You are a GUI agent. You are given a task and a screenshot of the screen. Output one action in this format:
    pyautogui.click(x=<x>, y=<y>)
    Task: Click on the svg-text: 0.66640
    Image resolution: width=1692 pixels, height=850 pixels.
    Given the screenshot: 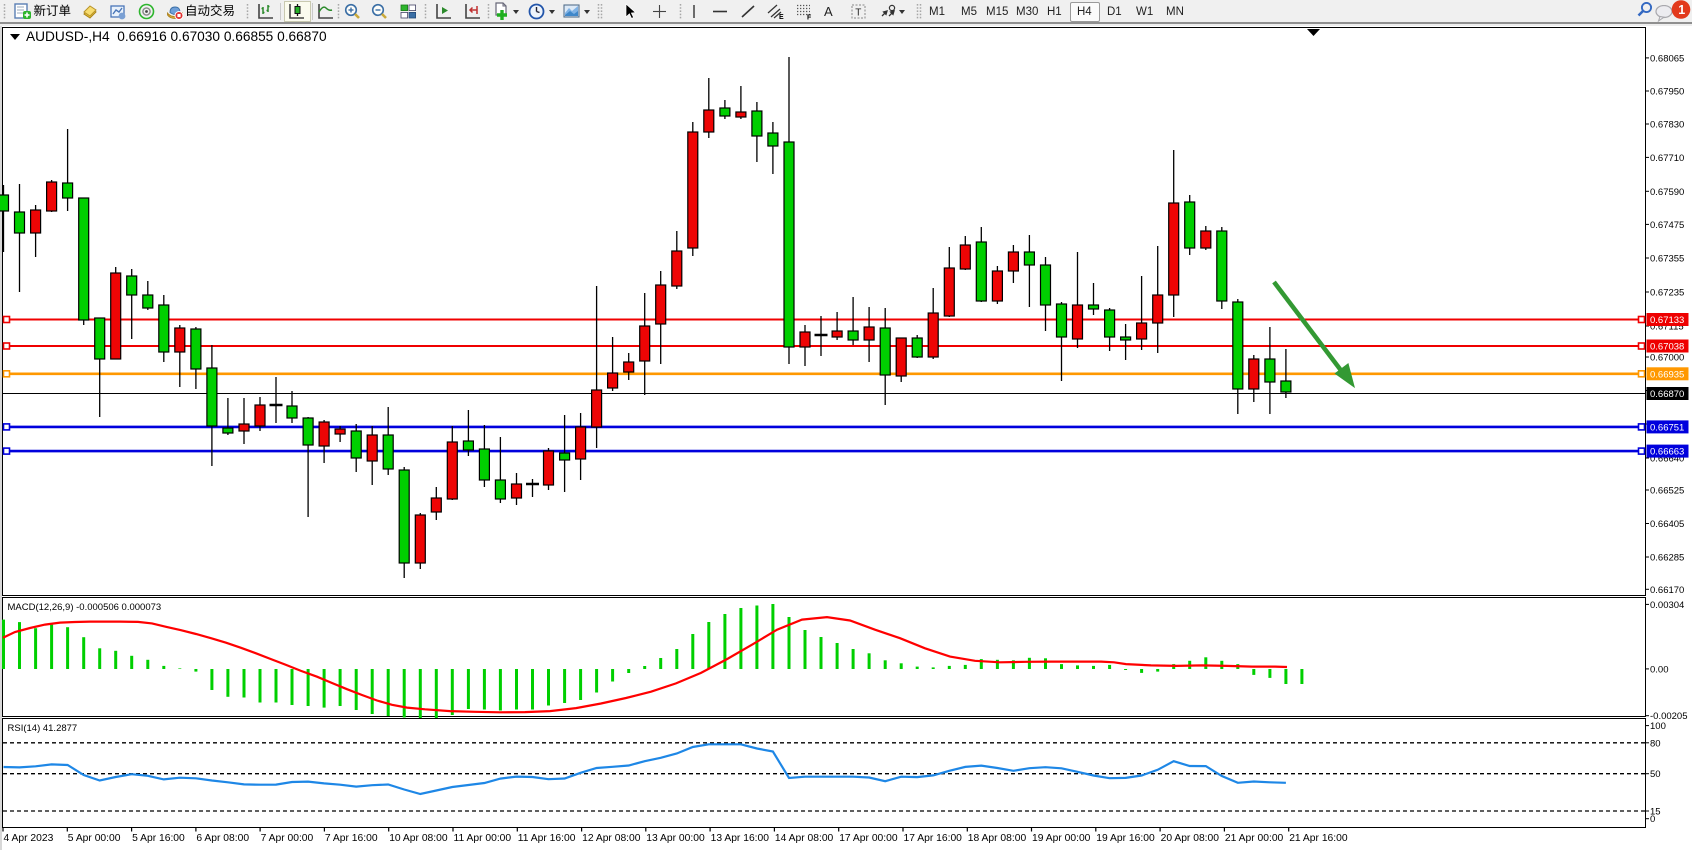 What is the action you would take?
    pyautogui.click(x=1667, y=459)
    